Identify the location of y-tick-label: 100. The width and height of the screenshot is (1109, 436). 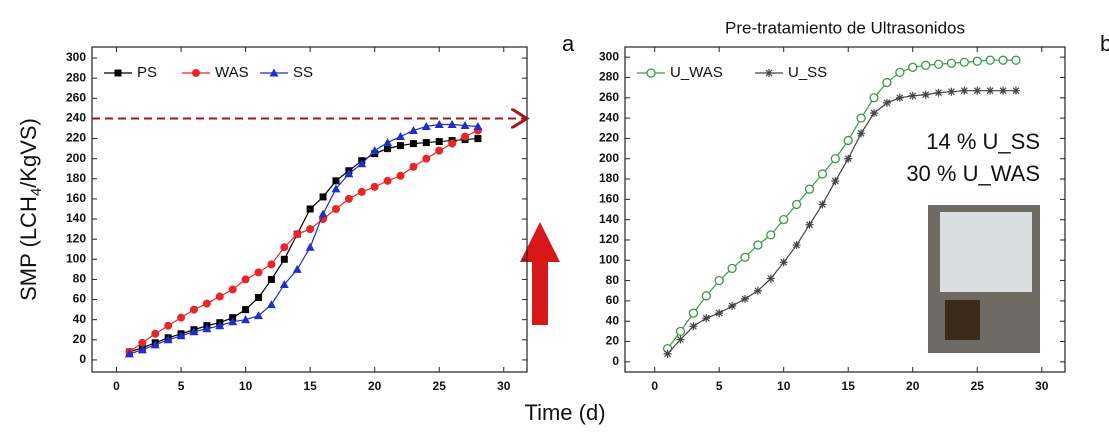
(76, 258).